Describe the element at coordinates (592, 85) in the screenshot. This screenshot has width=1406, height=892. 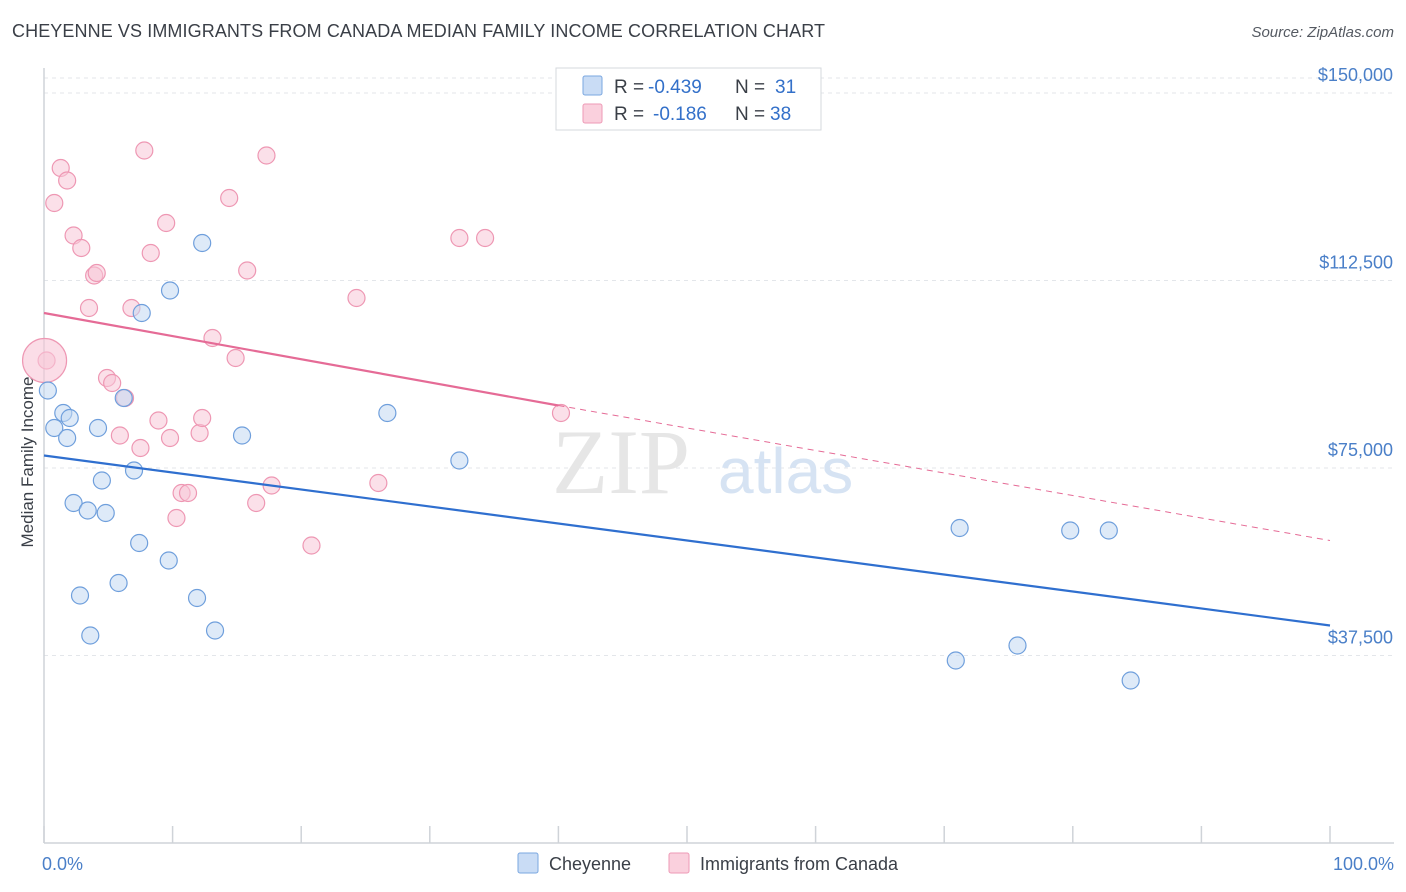
I see `legend-swatch-cheyenne` at that location.